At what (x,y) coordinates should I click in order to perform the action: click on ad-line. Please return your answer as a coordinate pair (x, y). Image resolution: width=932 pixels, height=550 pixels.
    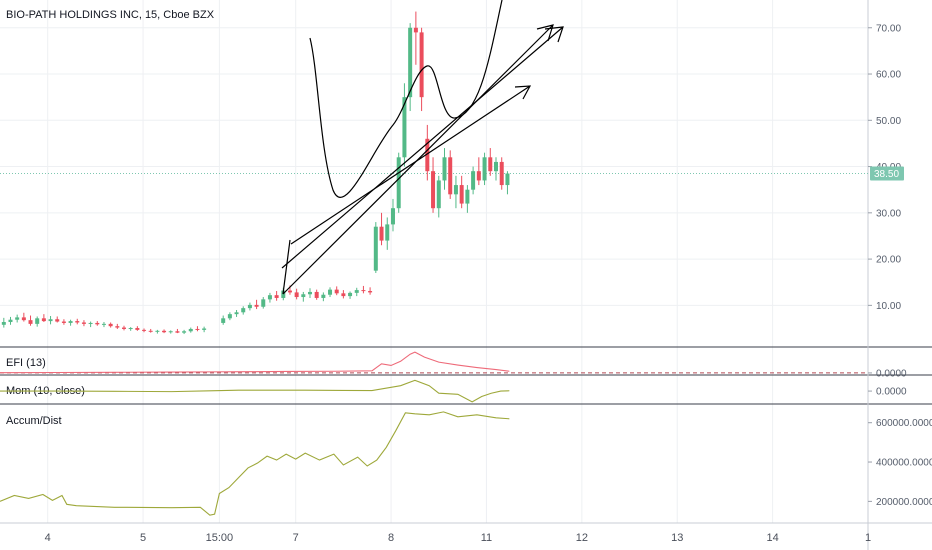
    Looking at the image, I should click on (255, 463).